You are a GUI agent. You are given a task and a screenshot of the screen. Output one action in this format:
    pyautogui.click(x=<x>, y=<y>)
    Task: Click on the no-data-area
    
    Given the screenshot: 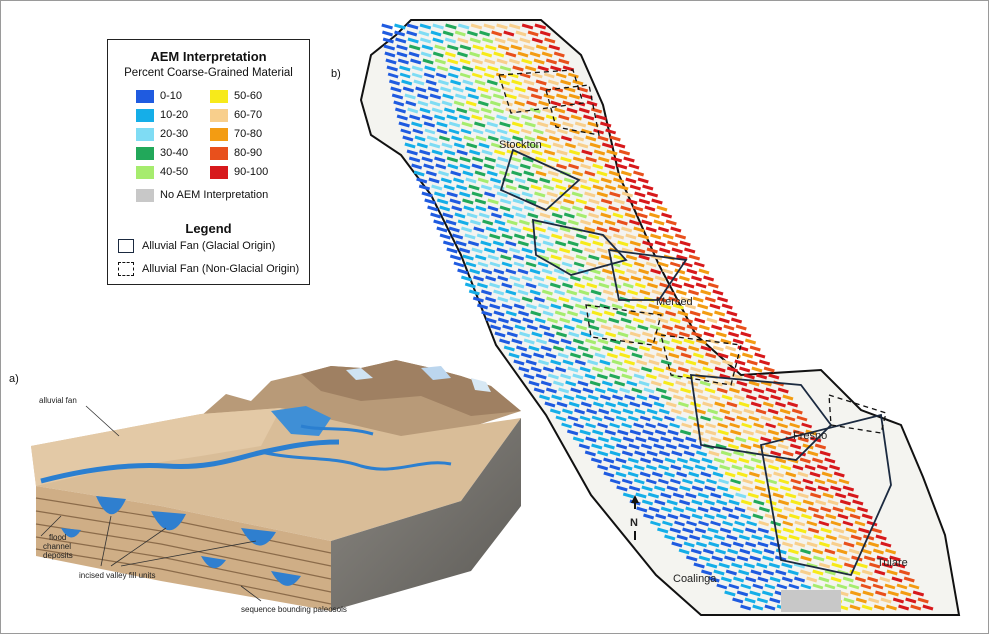 What is the action you would take?
    pyautogui.click(x=811, y=601)
    